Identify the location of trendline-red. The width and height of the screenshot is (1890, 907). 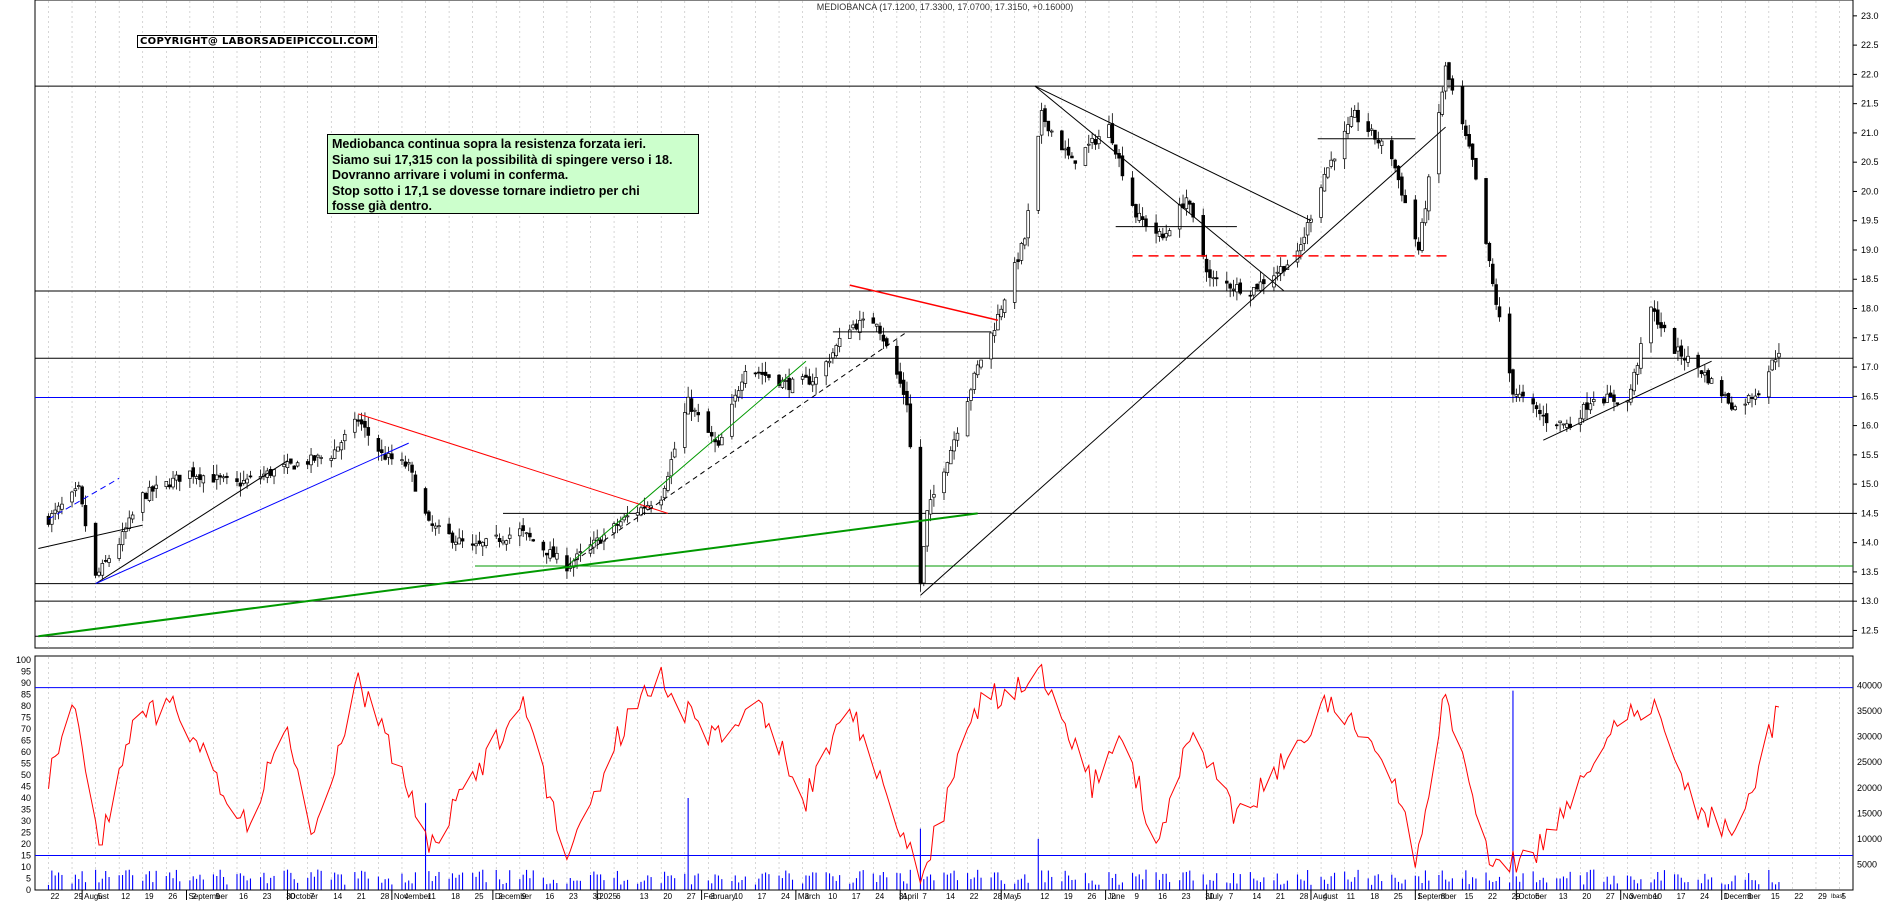
(924, 302).